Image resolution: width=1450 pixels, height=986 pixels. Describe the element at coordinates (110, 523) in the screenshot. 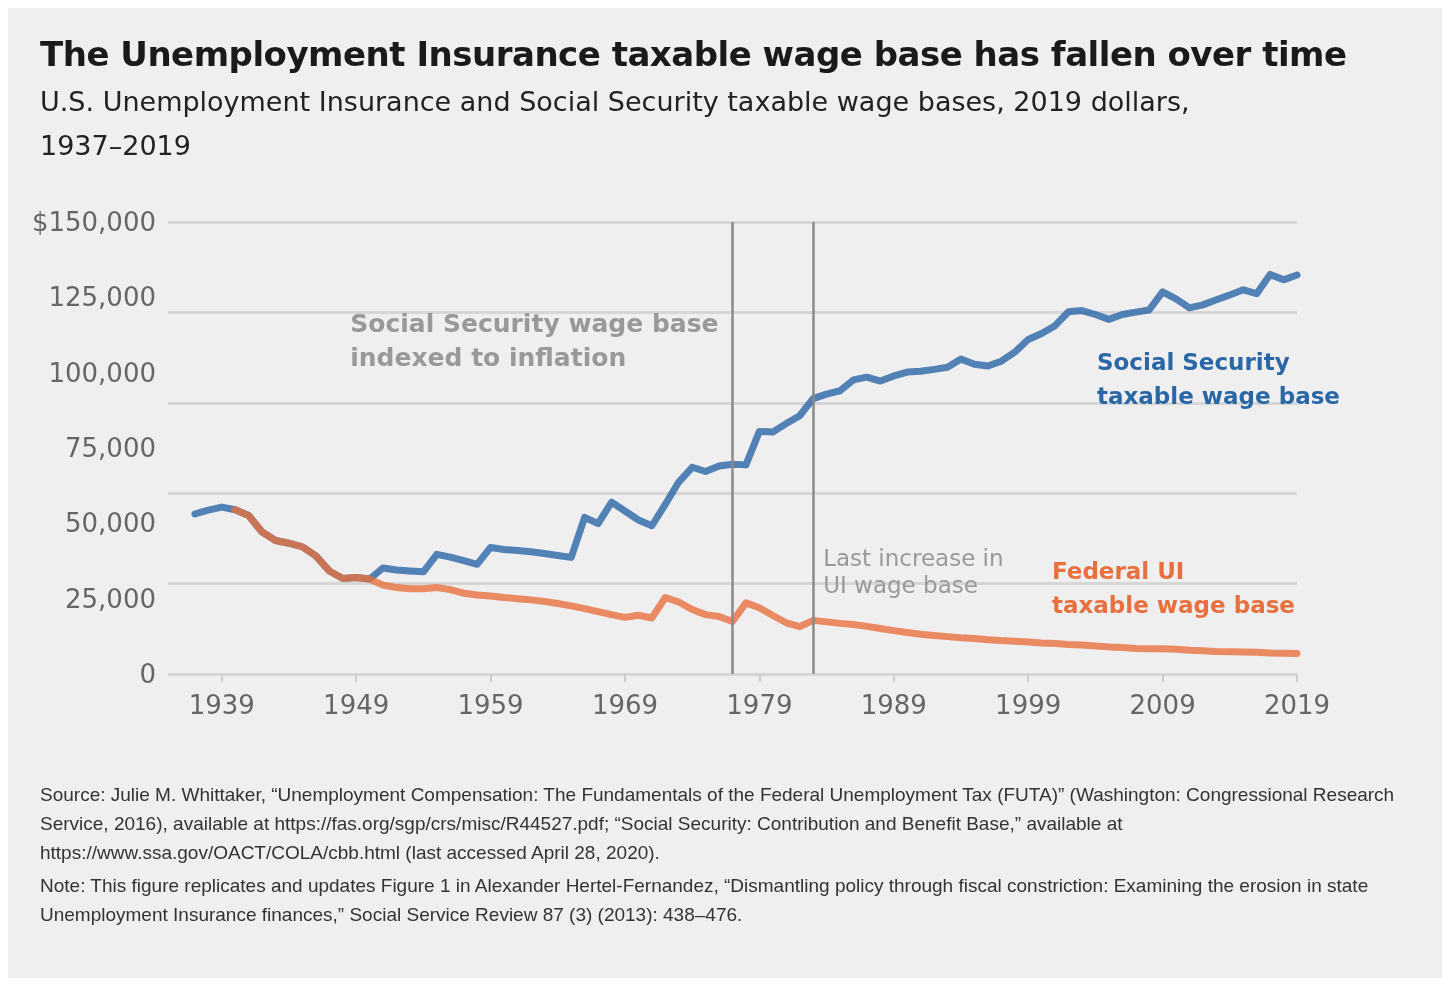

I see `y-tick-label: 50,000` at that location.